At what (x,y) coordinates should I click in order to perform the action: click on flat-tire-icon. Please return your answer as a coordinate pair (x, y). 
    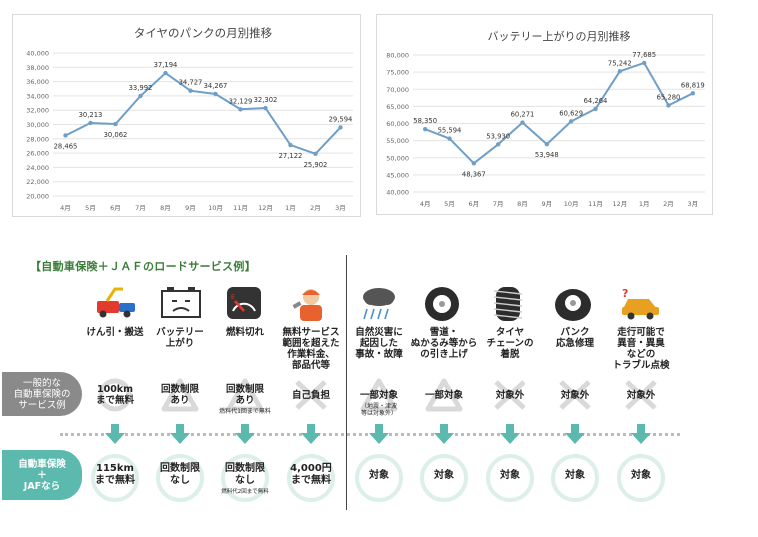
    Looking at the image, I should click on (573, 305).